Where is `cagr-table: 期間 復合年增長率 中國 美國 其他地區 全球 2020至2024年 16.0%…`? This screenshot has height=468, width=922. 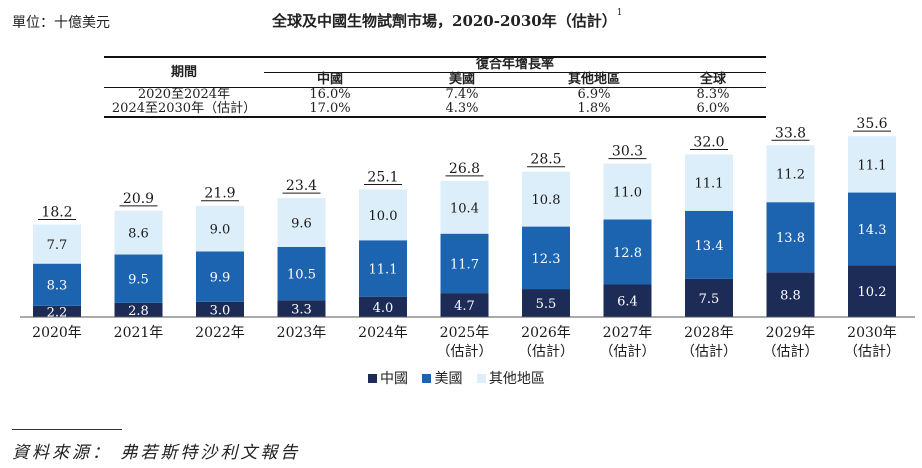
cagr-table: 期間 復合年增長率 中國 美國 其他地區 全球 2020至2024年 16.0%… is located at coordinates (435, 87).